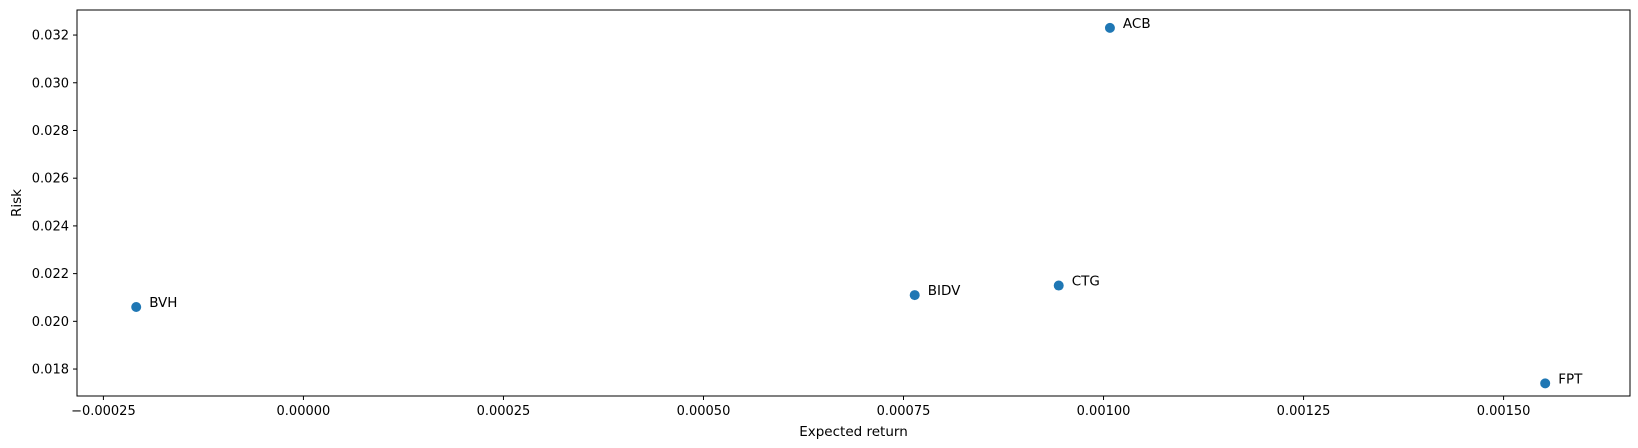 This screenshot has height=448, width=1638. Describe the element at coordinates (1104, 411) in the screenshot. I see `x-tick-label: 0.00100` at that location.